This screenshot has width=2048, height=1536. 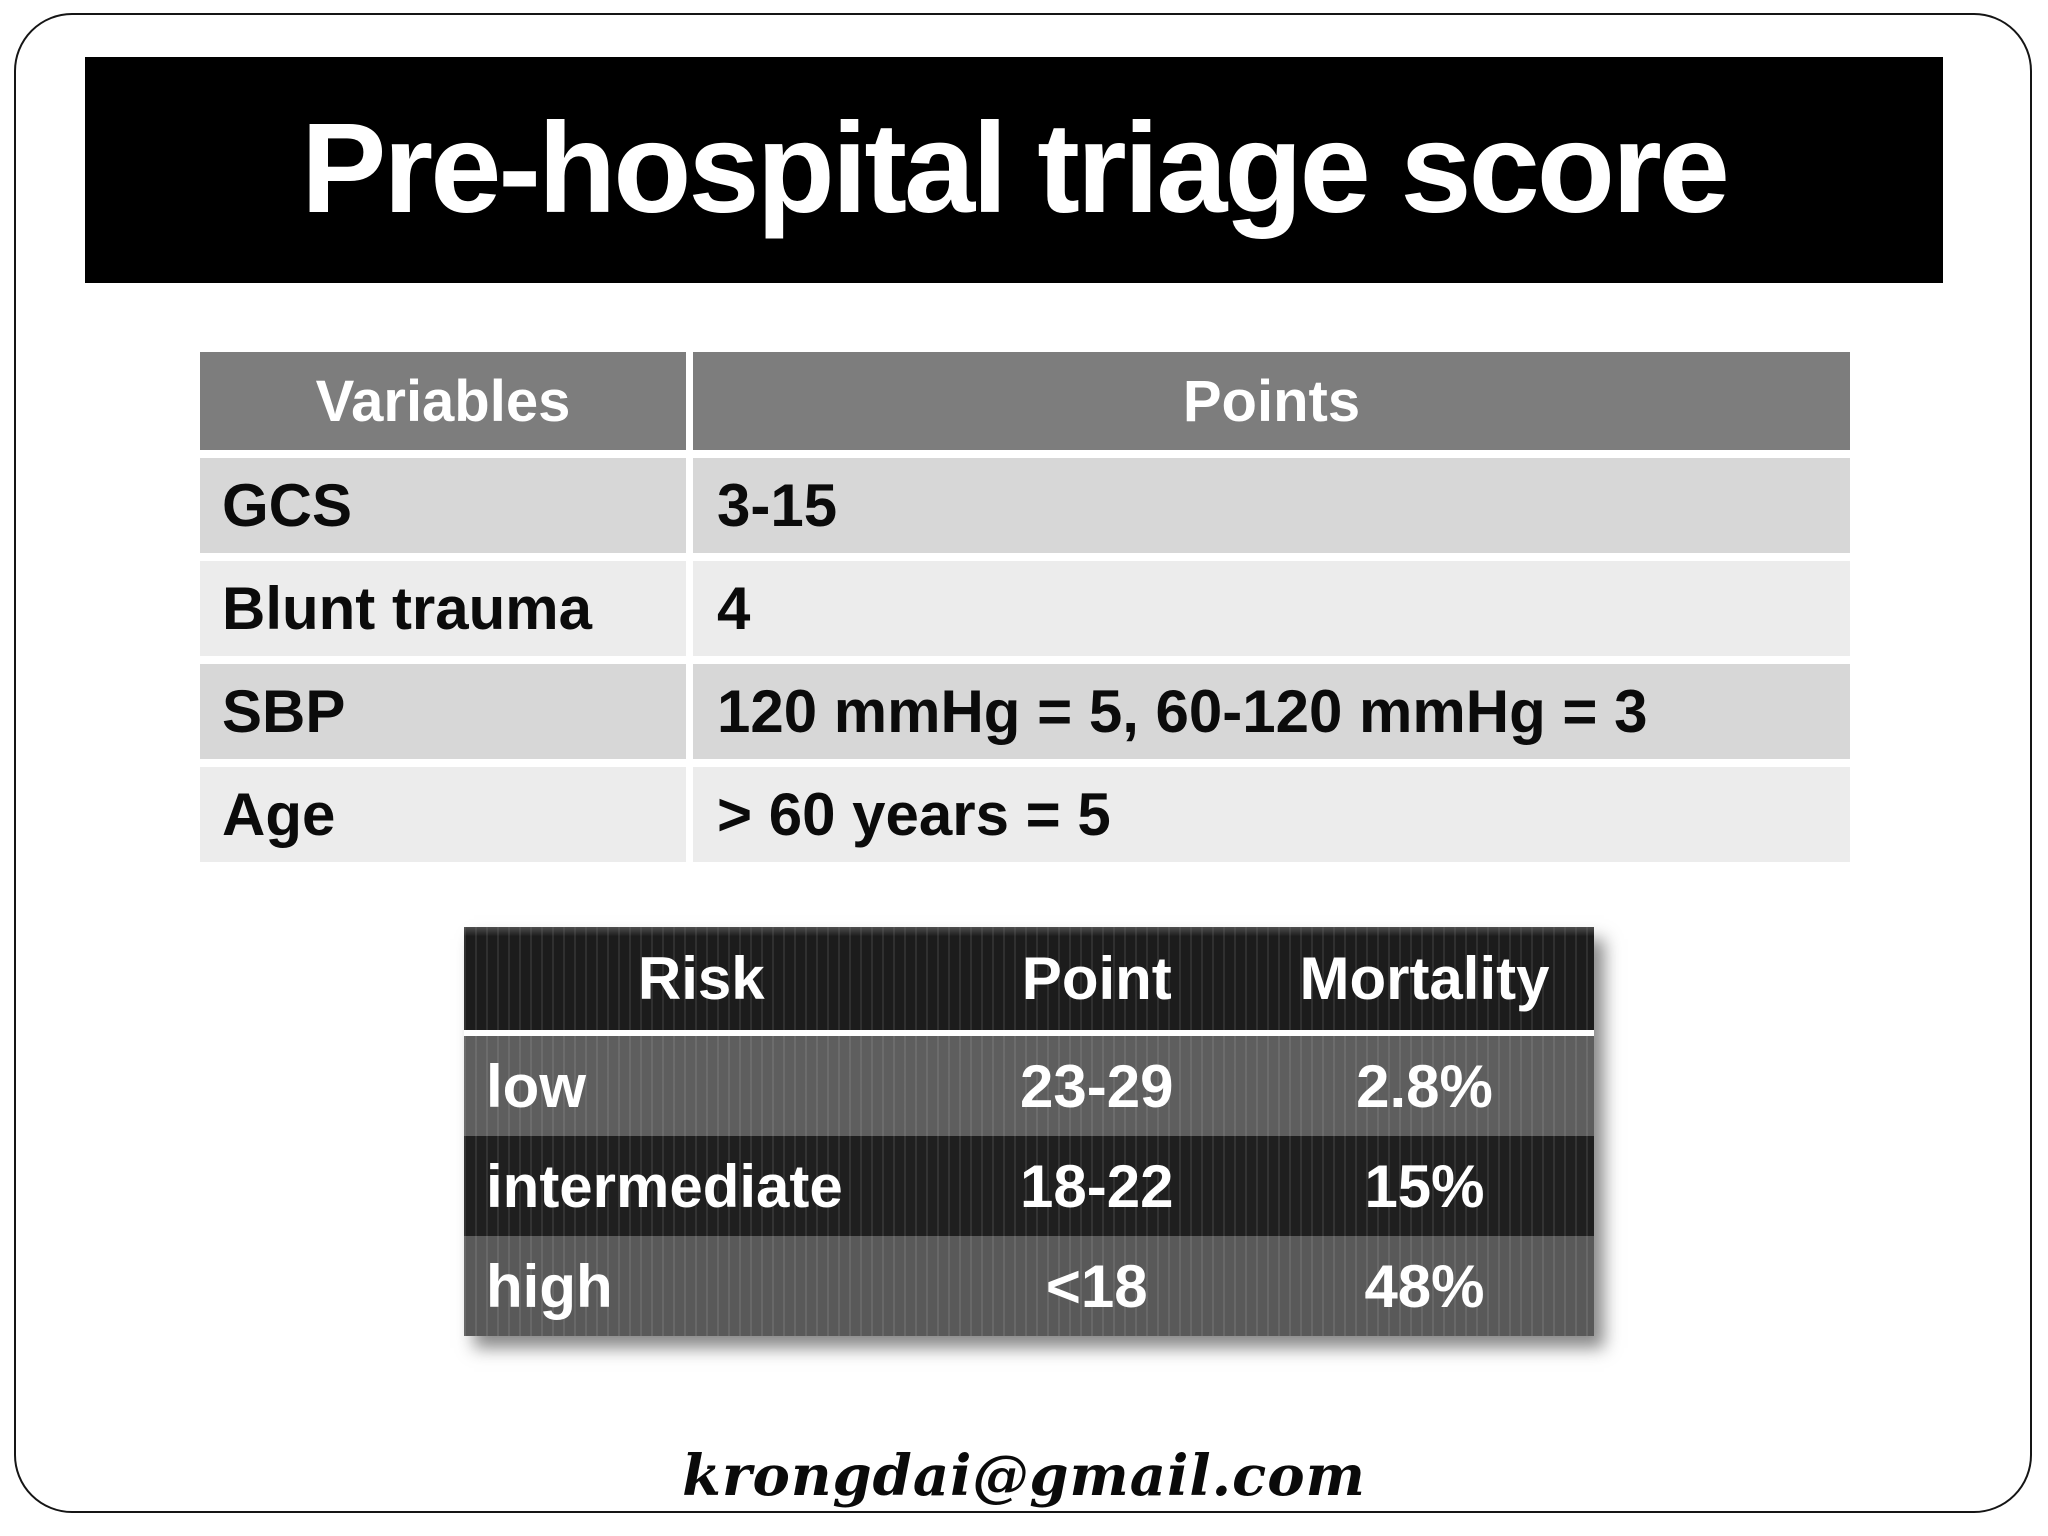 I want to click on point-cell: 23-29, so click(x=1097, y=1086).